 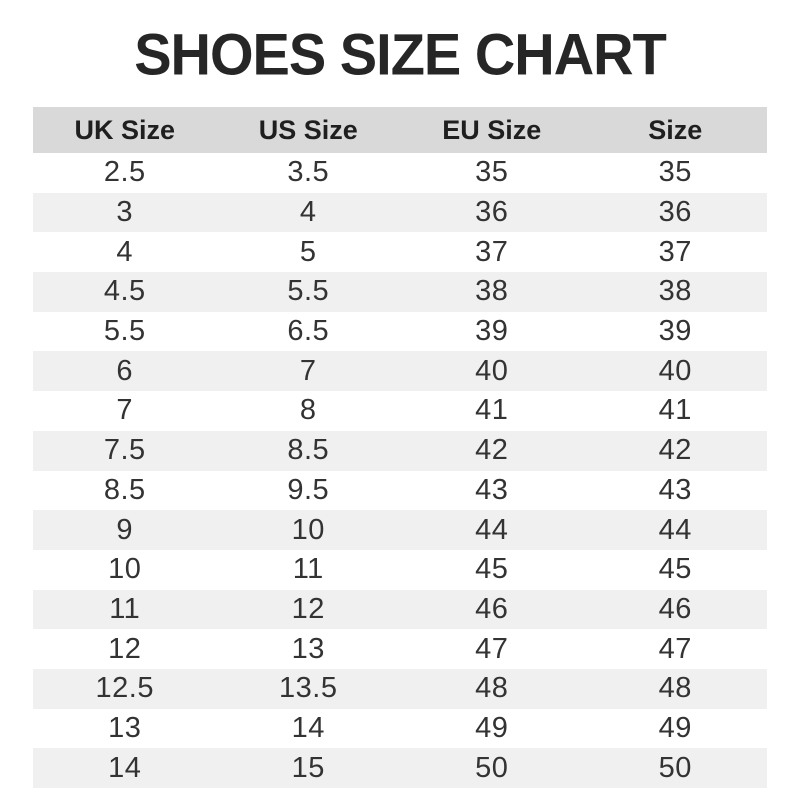 I want to click on table-row: 13 14 49 49, so click(x=400, y=728).